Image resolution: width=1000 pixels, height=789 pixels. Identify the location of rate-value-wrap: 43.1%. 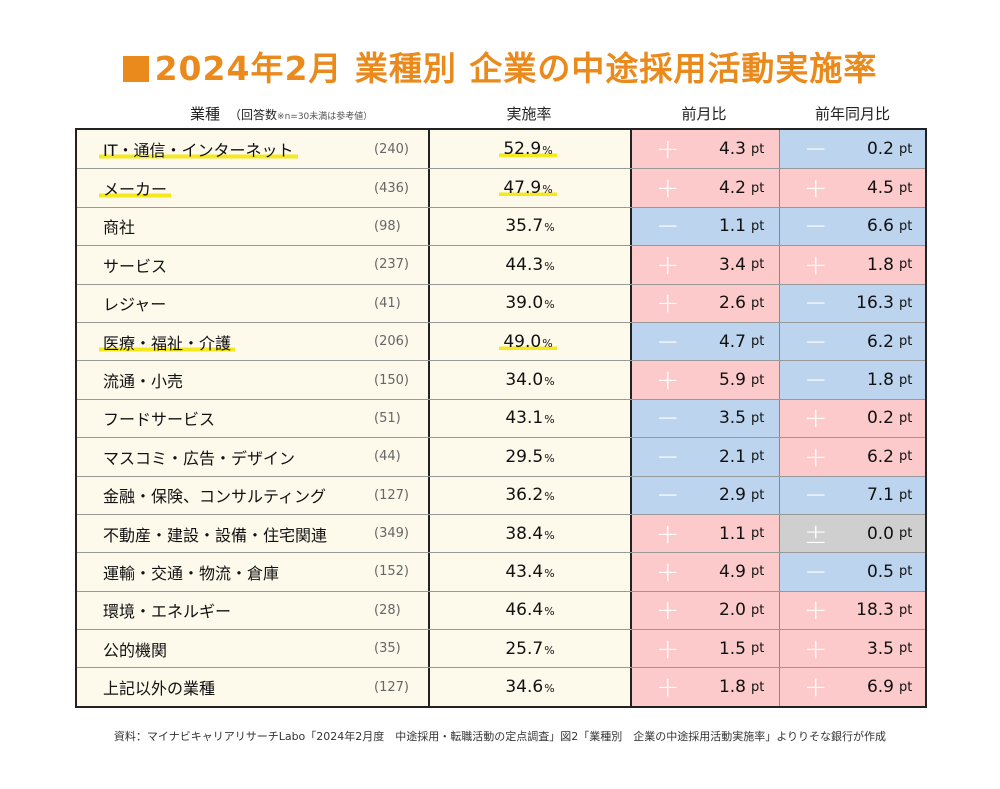
(529, 418).